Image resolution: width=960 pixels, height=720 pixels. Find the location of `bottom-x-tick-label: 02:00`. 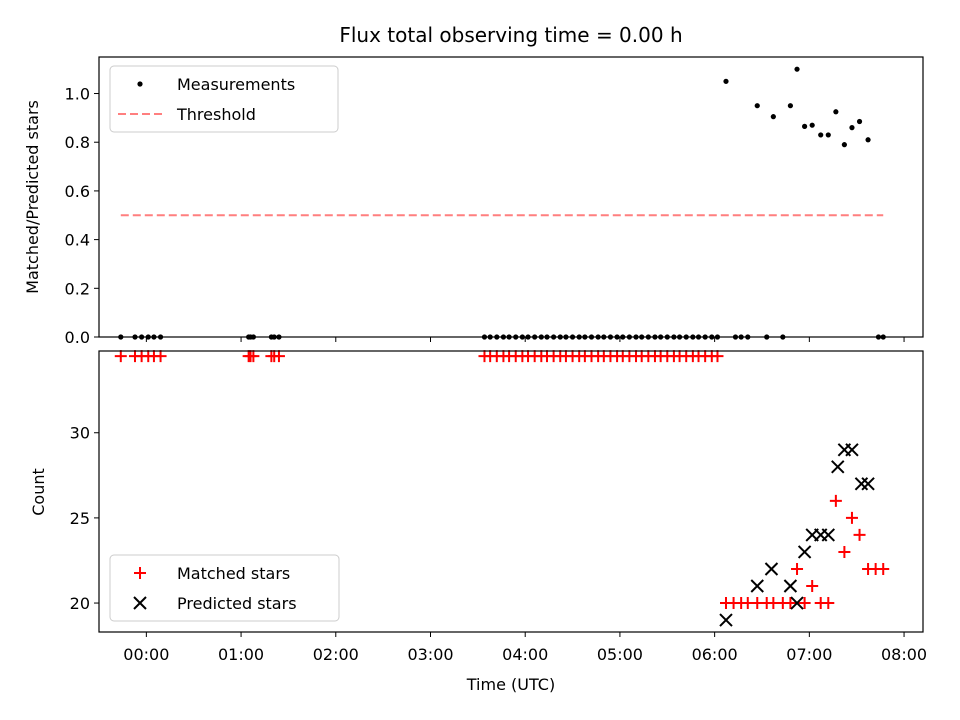

bottom-x-tick-label: 02:00 is located at coordinates (336, 654).